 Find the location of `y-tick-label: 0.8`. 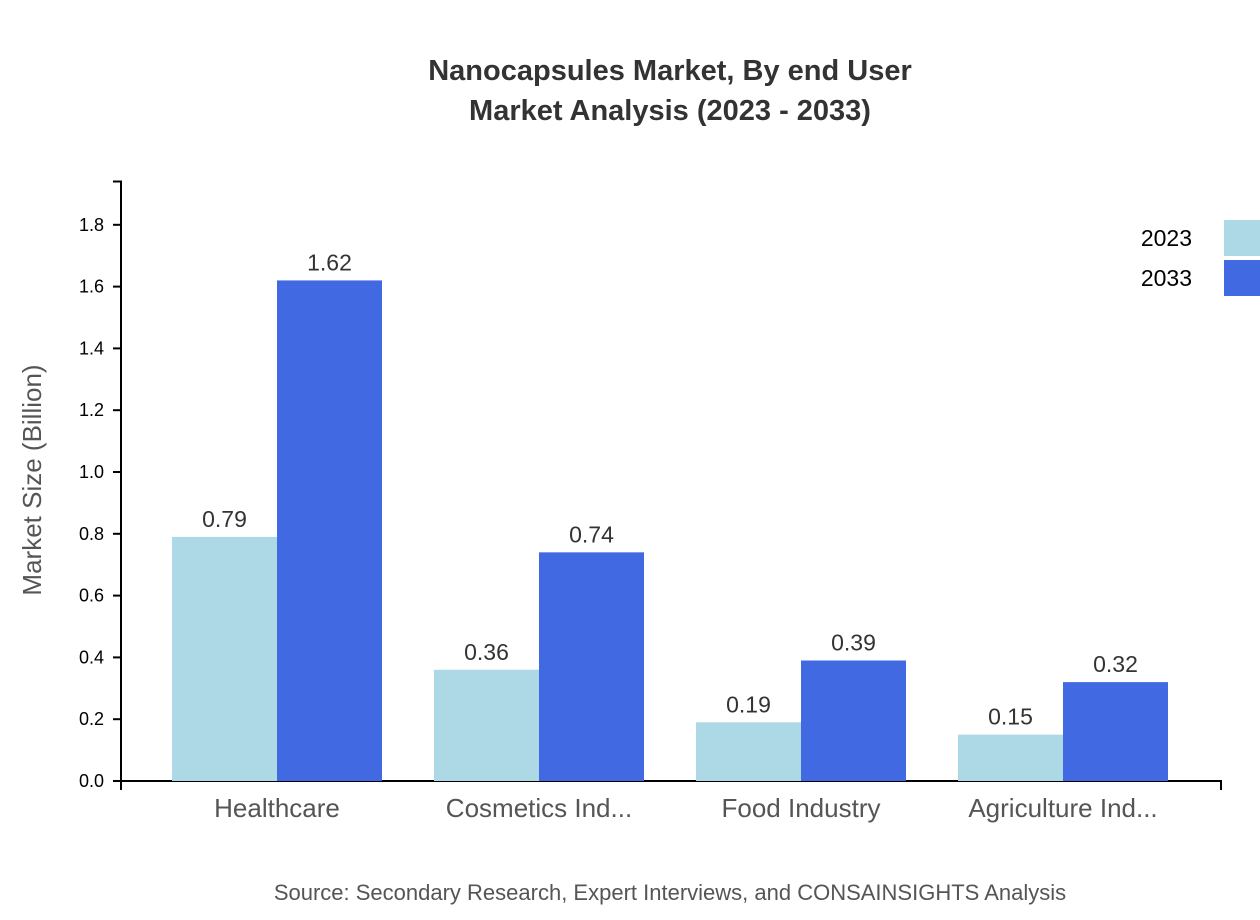

y-tick-label: 0.8 is located at coordinates (91, 534).